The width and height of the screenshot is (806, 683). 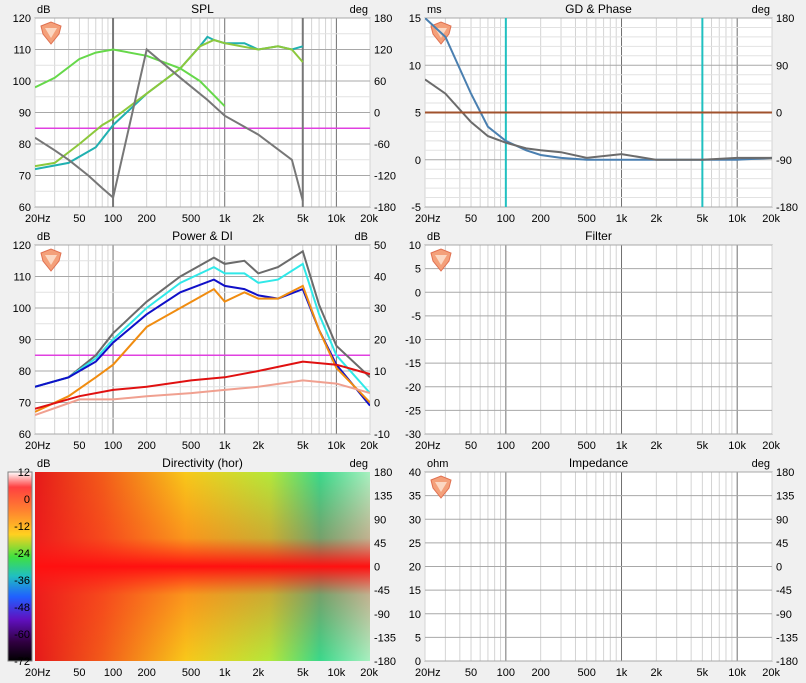 What do you see at coordinates (415, 66) in the screenshot?
I see `gd-y-tick-label: 10` at bounding box center [415, 66].